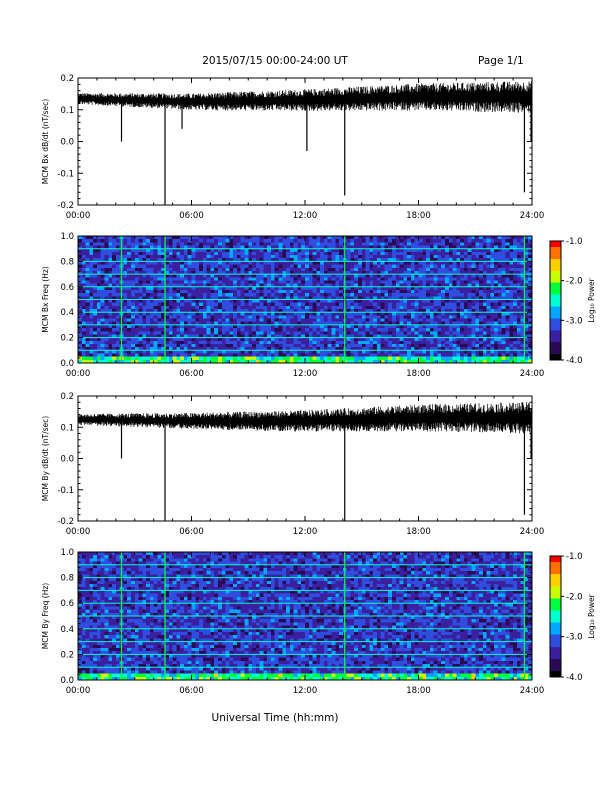 Image resolution: width=612 pixels, height=792 pixels. What do you see at coordinates (45, 616) in the screenshot?
I see `y-axis-title: MCM By Freq (Hz)` at bounding box center [45, 616].